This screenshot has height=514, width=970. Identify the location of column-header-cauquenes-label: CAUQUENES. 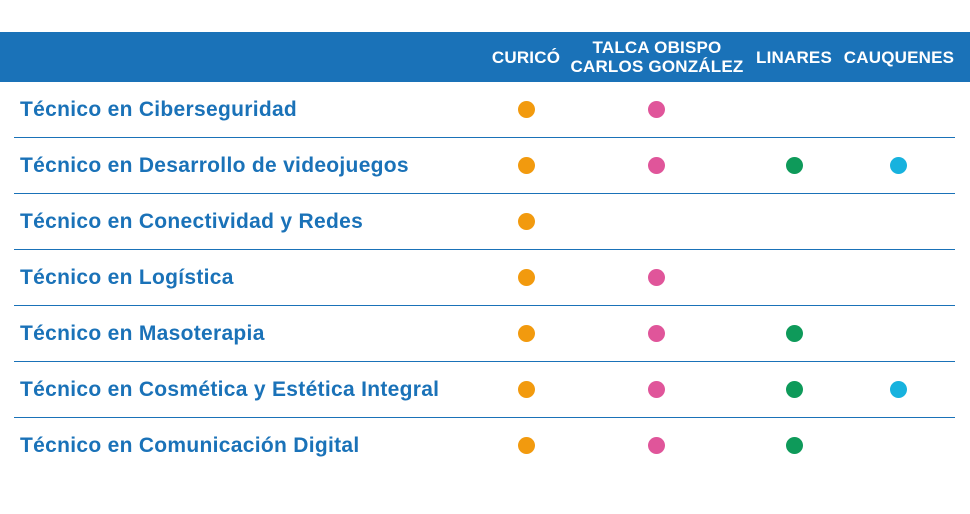
(899, 57).